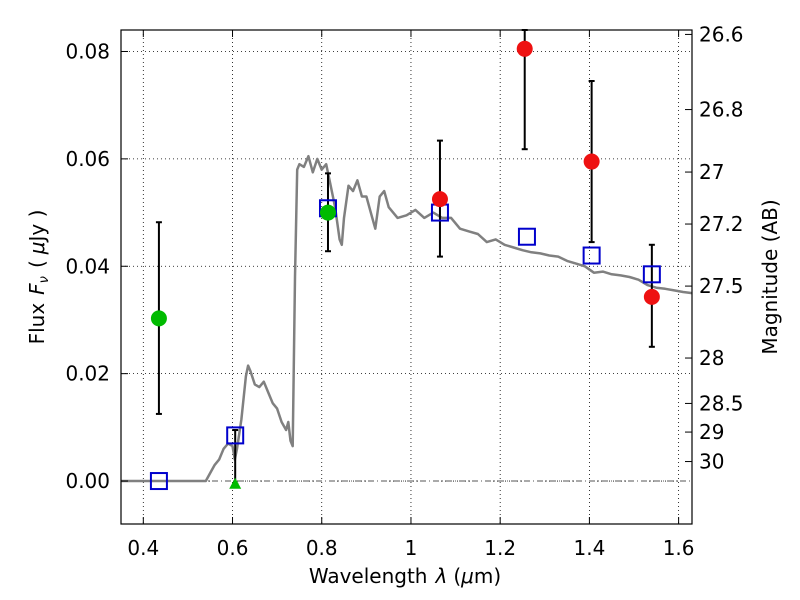 This screenshot has height=600, width=800. What do you see at coordinates (711, 172) in the screenshot?
I see `mag-tick-label: 27` at bounding box center [711, 172].